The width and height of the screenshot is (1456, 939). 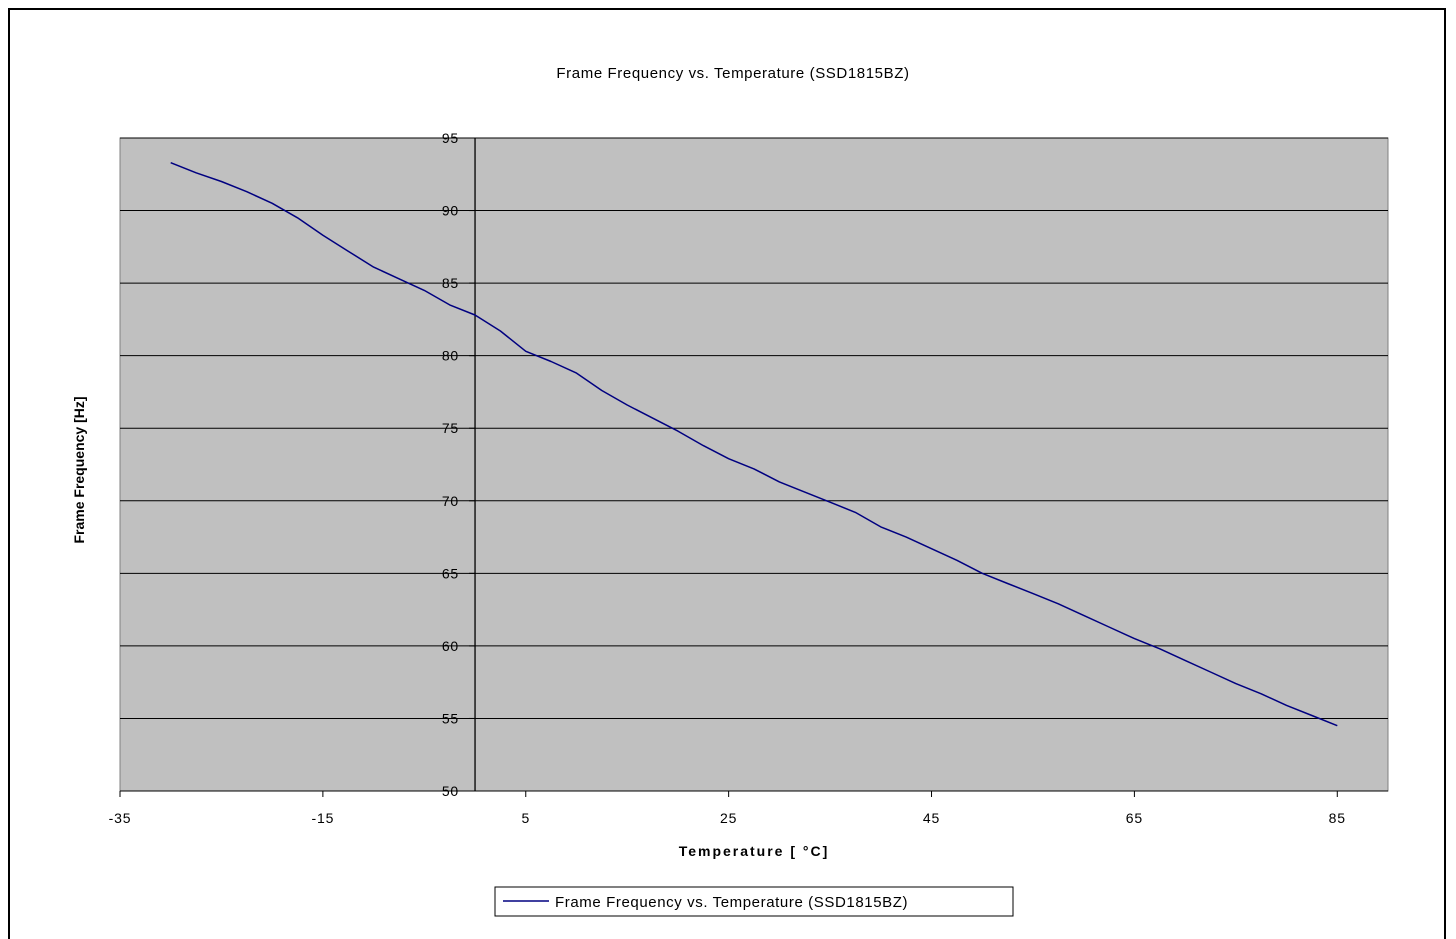 What do you see at coordinates (450, 138) in the screenshot?
I see `y-tick-label: 95` at bounding box center [450, 138].